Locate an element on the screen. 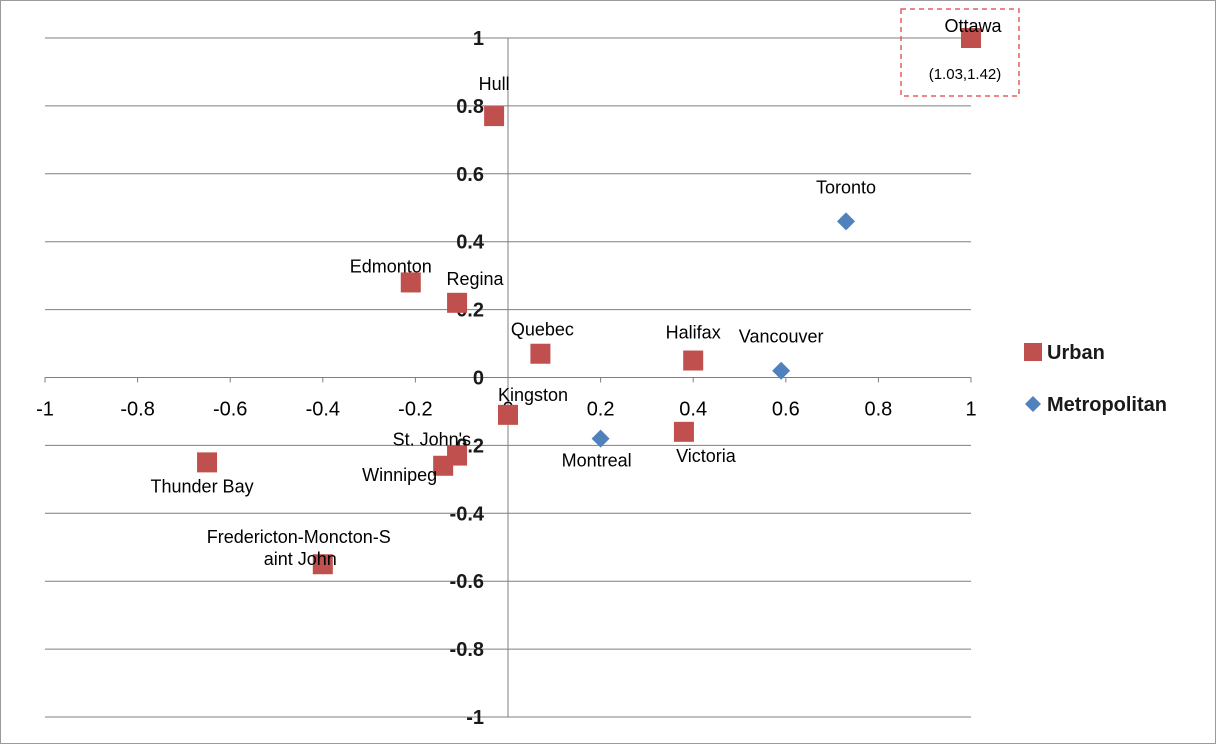  y-tick-label: 0.8 is located at coordinates (470, 107).